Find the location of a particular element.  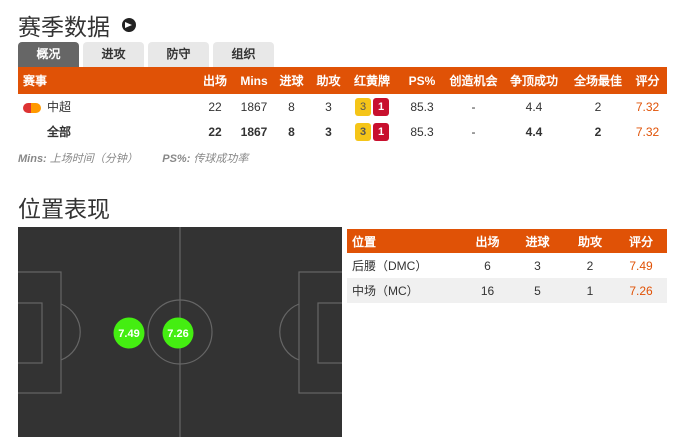

csl-logo-icon is located at coordinates (32, 107).